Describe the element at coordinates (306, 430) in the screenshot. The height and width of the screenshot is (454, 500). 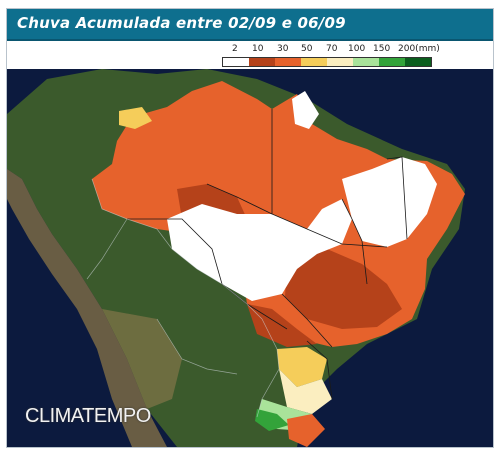
I see `rain-10-30mm-south` at that location.